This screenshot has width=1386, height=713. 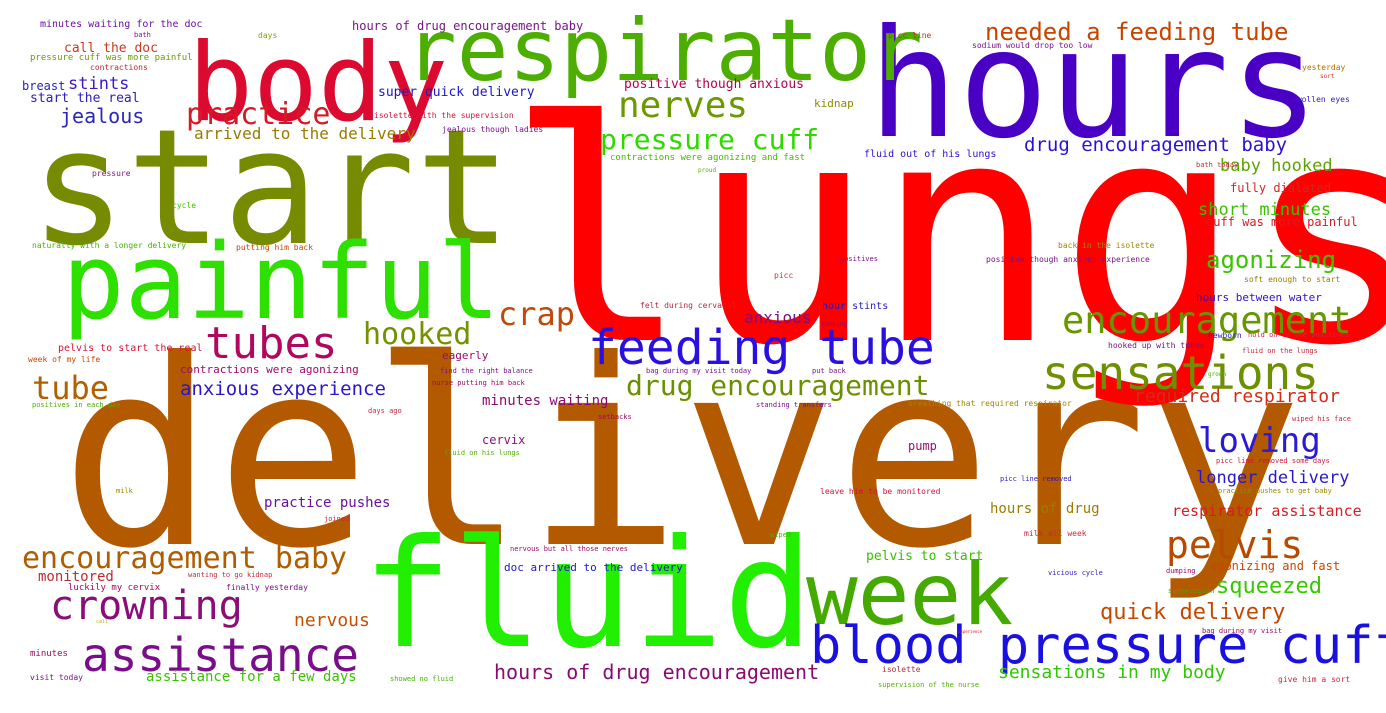 What do you see at coordinates (283, 389) in the screenshot?
I see `cloud-word: anxious experience` at bounding box center [283, 389].